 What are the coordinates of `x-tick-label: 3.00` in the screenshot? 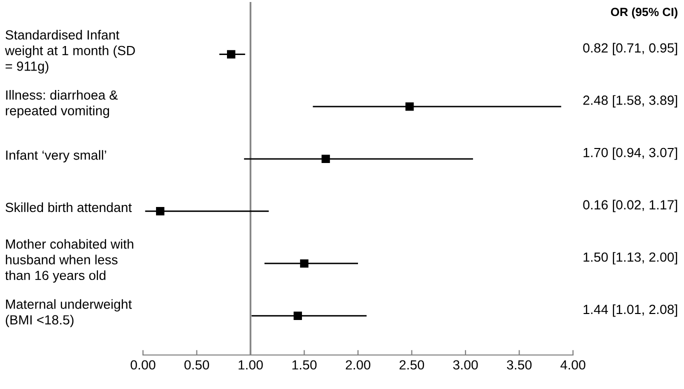 It's located at (465, 365).